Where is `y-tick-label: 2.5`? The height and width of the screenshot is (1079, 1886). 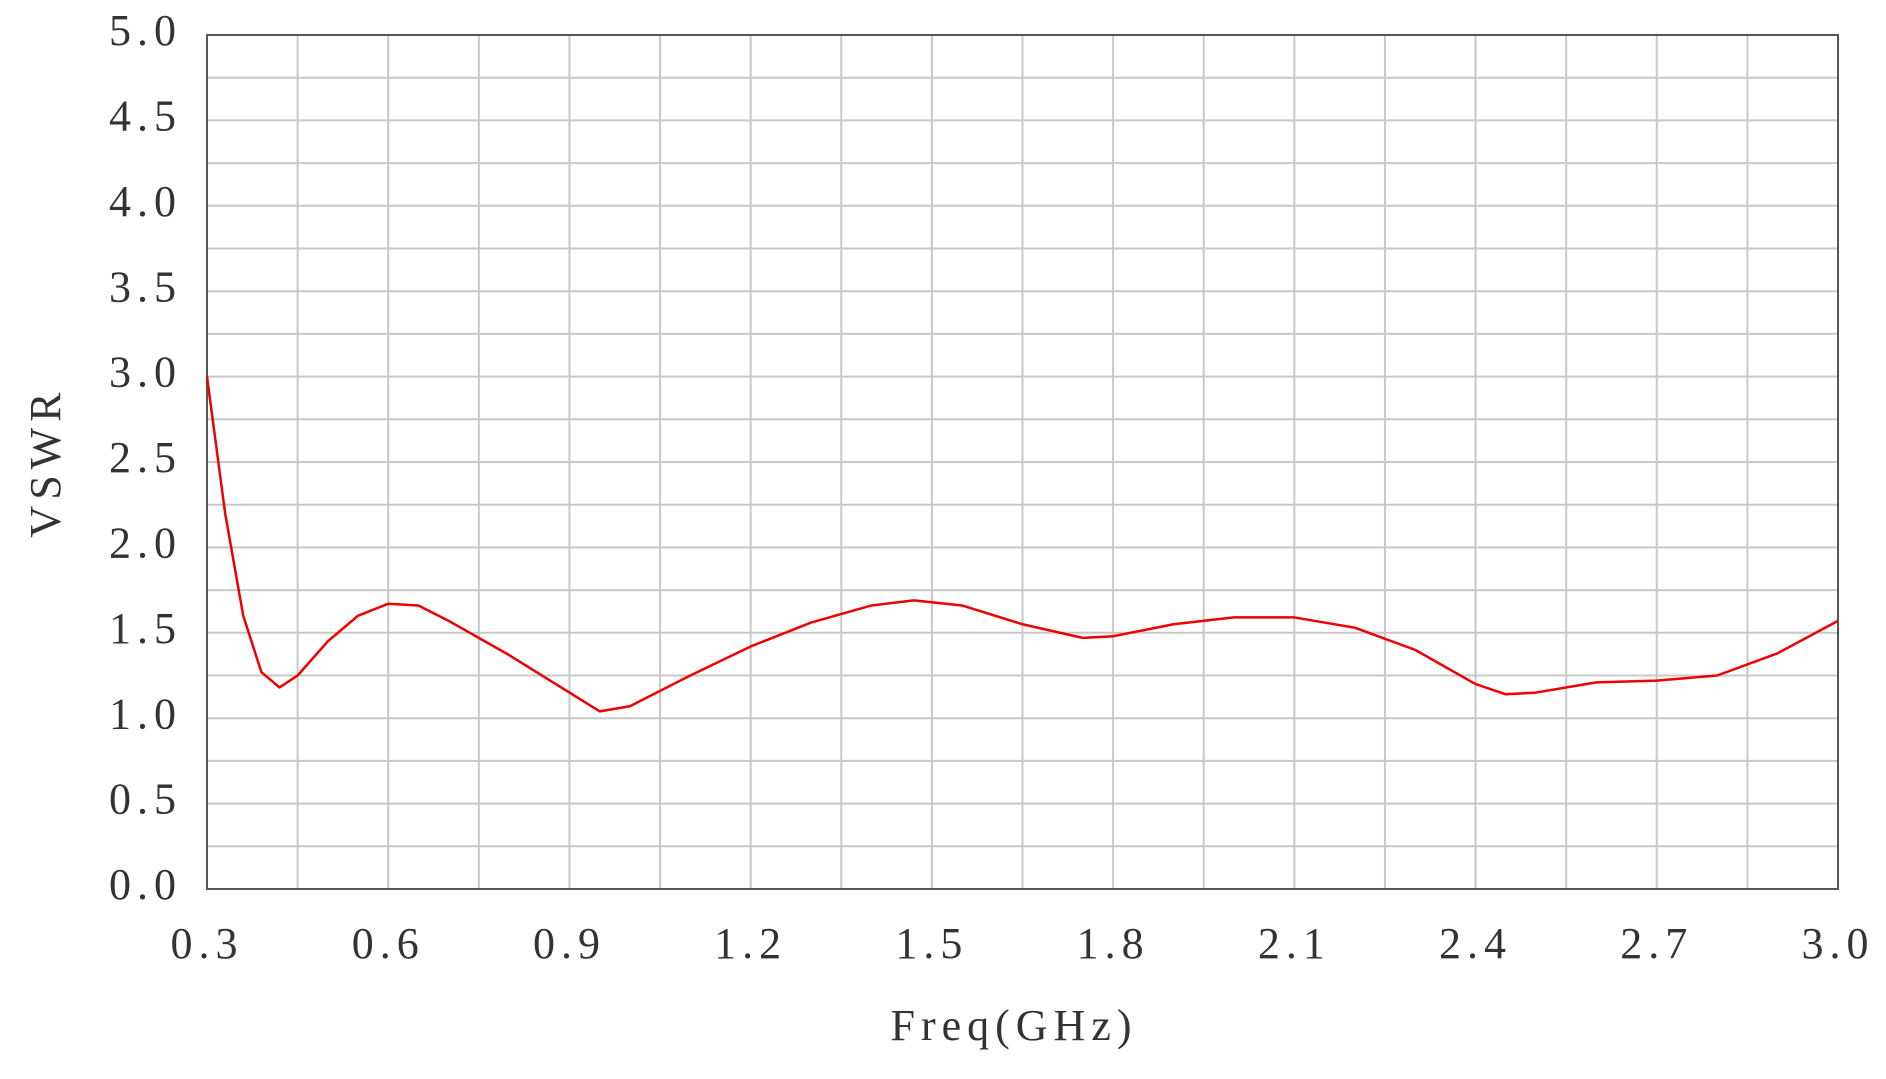 y-tick-label: 2.5 is located at coordinates (145, 457).